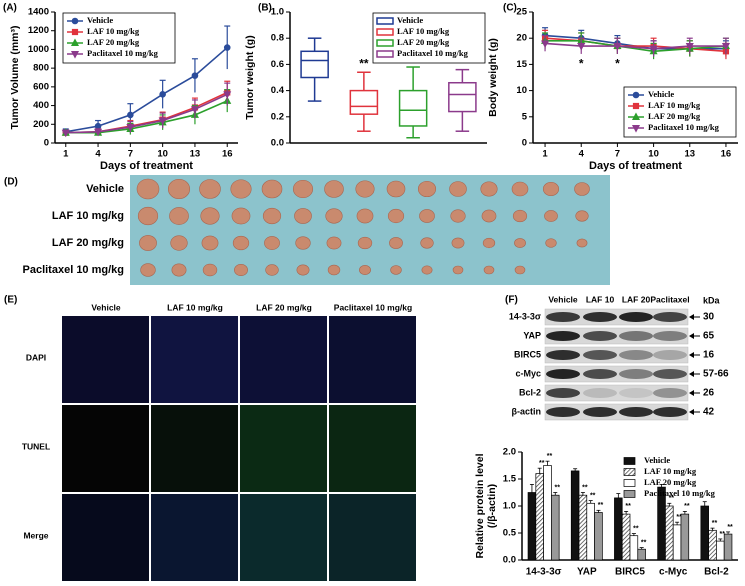 The image size is (745, 586). I want to click on kda-label: 65, so click(709, 336).